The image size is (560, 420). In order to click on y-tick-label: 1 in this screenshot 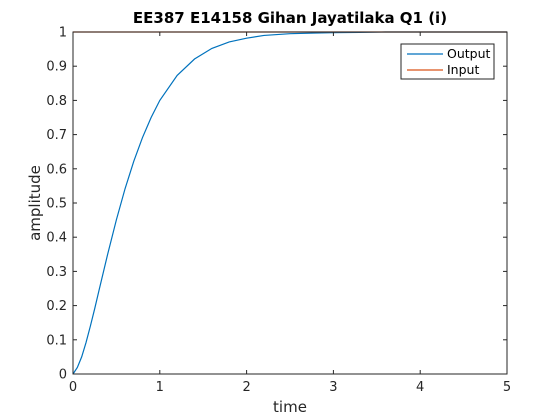, I will do `click(63, 33)`.